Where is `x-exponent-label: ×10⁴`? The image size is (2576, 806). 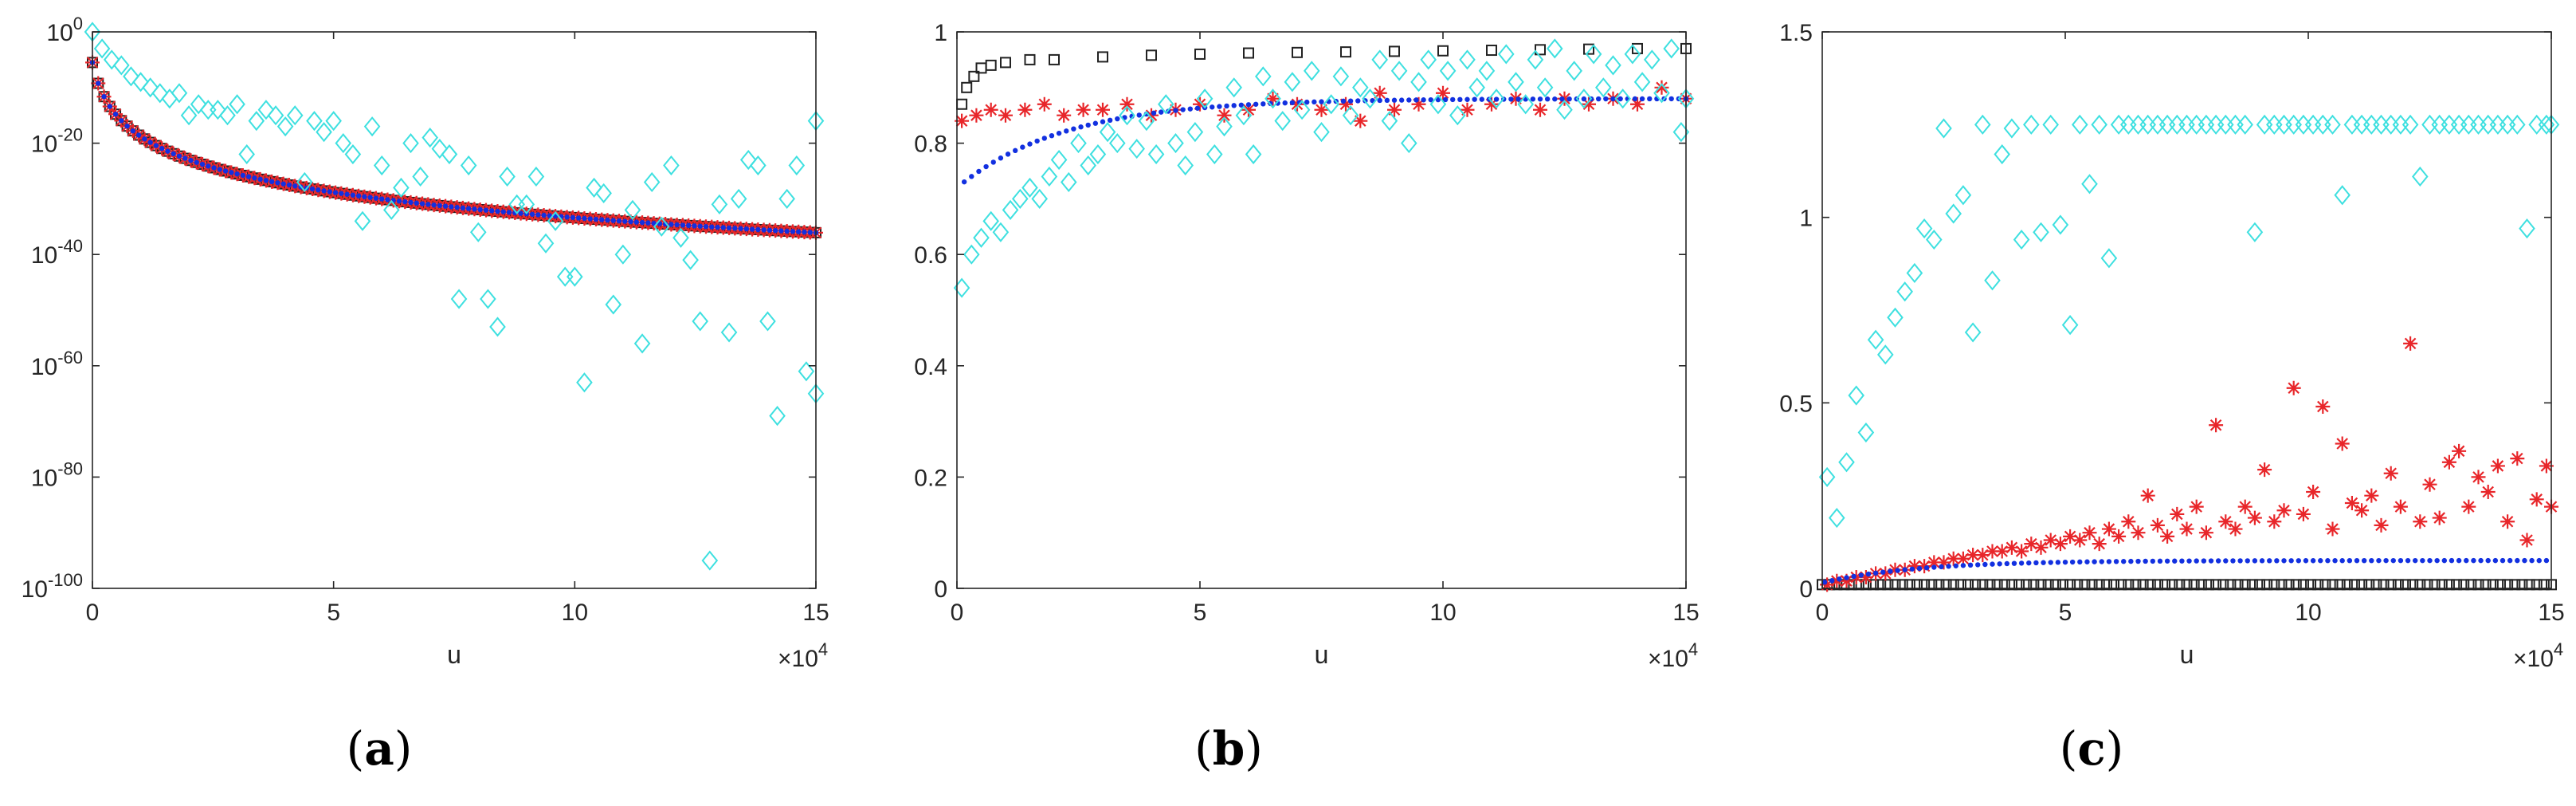
x-exponent-label: ×10⁴ is located at coordinates (2538, 656).